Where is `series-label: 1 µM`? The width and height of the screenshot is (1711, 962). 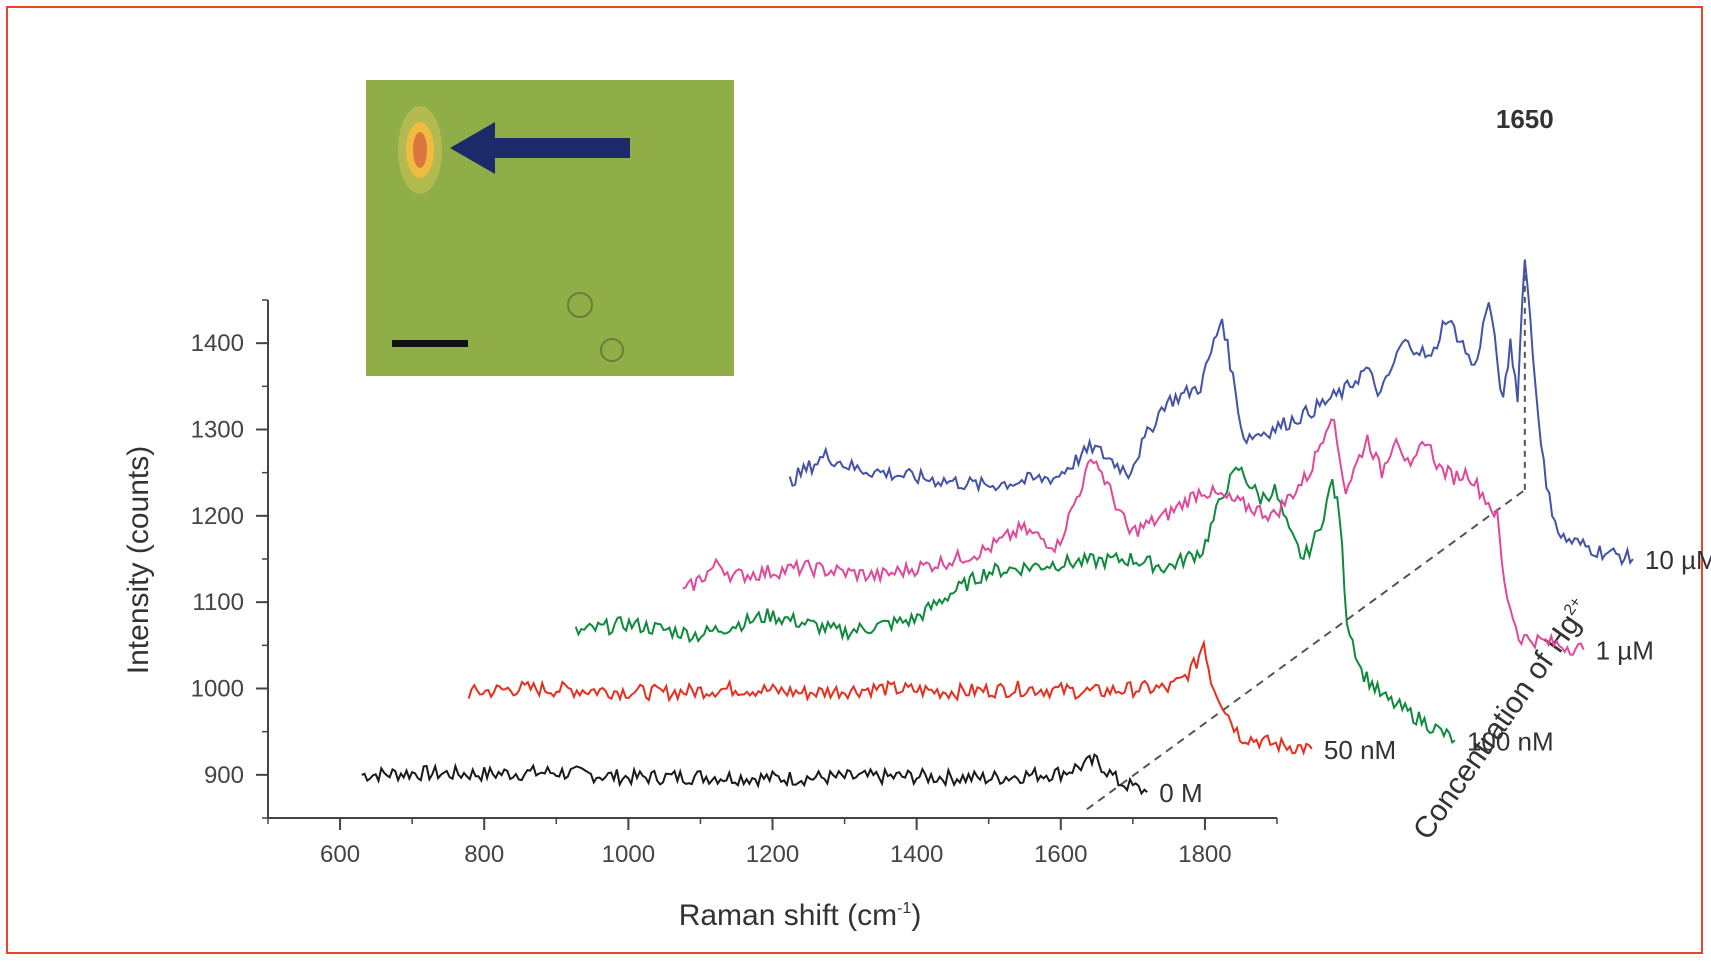
series-label: 1 µM is located at coordinates (1625, 651).